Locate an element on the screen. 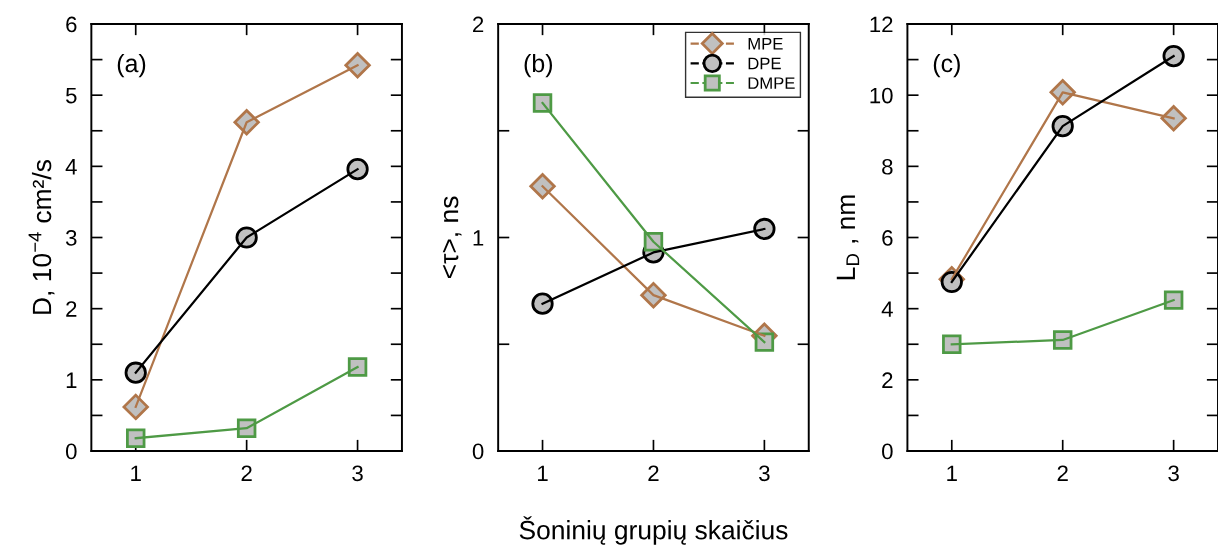  y-tick-label: 5 is located at coordinates (71, 95).